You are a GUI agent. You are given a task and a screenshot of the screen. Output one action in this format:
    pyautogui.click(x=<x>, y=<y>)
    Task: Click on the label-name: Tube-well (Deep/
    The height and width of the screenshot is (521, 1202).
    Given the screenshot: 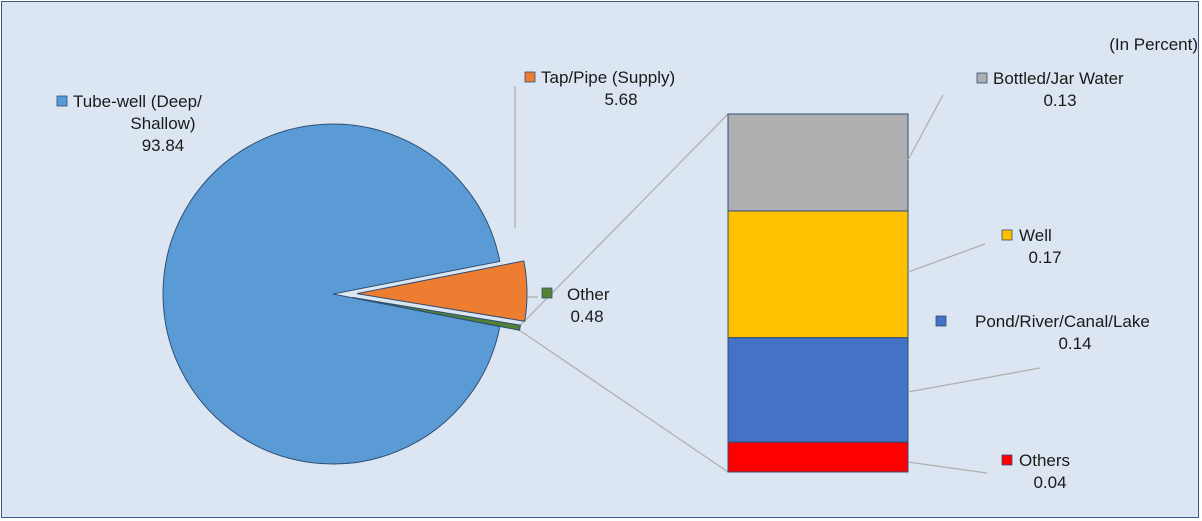 What is the action you would take?
    pyautogui.click(x=137, y=101)
    